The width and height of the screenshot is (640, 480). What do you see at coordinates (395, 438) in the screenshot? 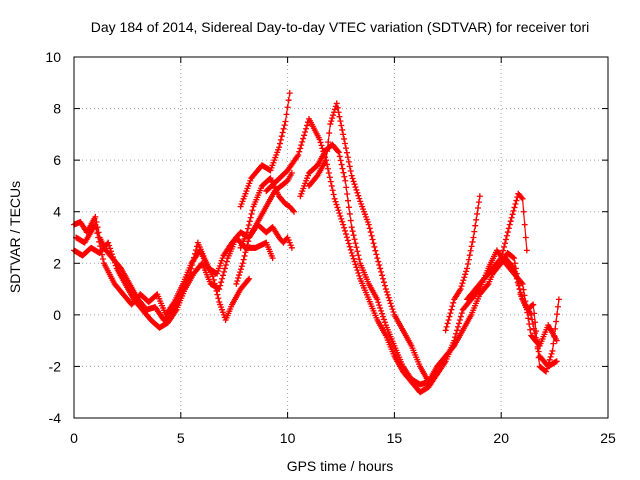
I see `x-tick-label: 15` at bounding box center [395, 438].